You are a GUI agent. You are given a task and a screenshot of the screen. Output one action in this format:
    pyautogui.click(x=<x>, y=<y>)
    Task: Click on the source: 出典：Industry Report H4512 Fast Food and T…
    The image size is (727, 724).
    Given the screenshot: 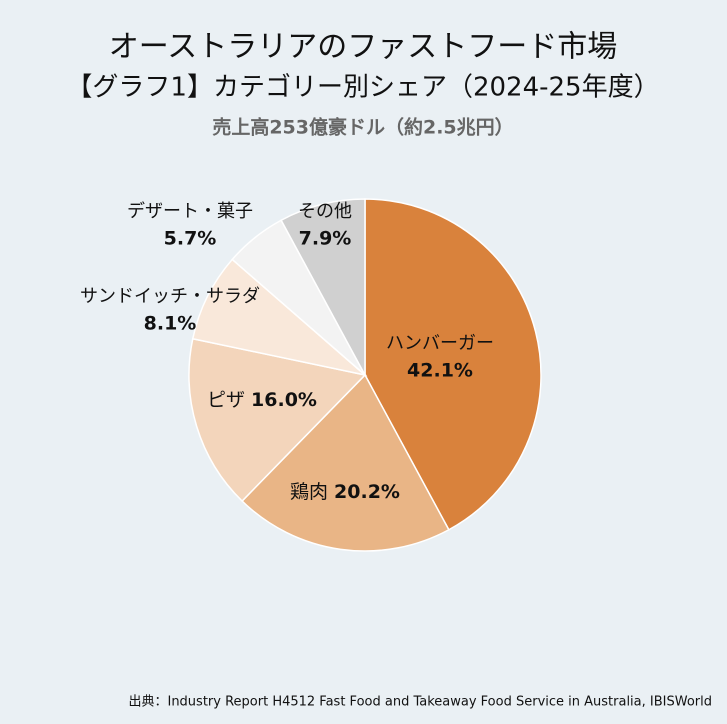 What is the action you would take?
    pyautogui.click(x=420, y=702)
    